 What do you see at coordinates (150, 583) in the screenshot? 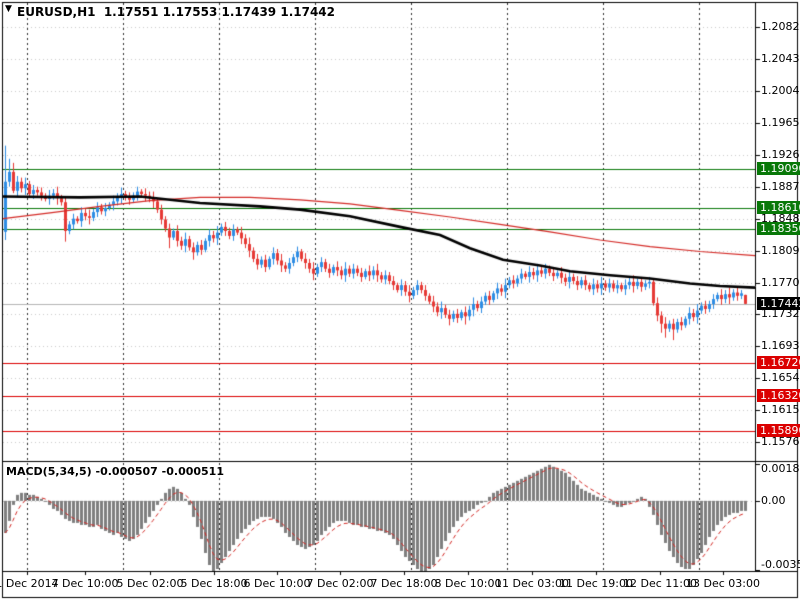
I see `time-axis-label: 5 Dec 02:00` at bounding box center [150, 583].